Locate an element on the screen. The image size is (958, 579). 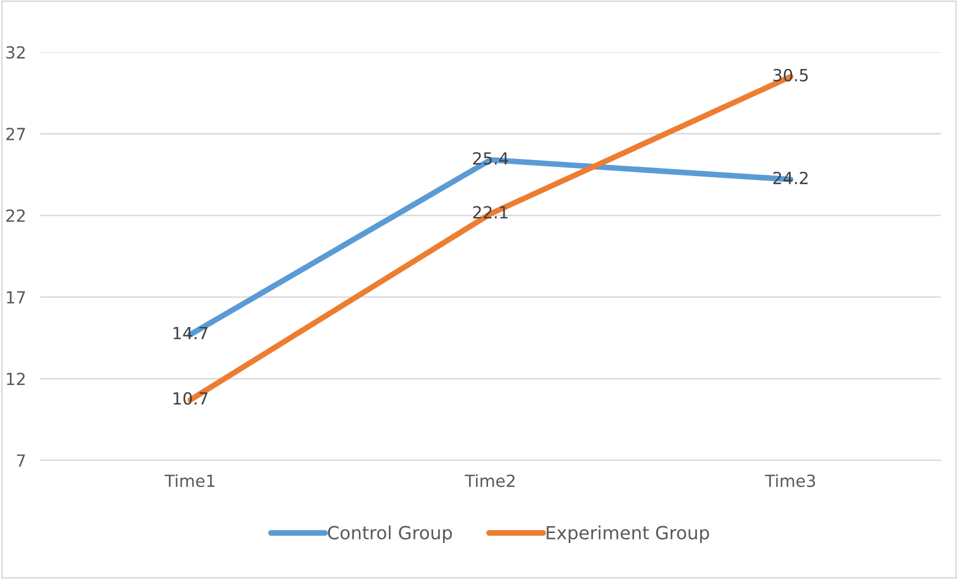
y-tick-label: 17 is located at coordinates (15, 297).